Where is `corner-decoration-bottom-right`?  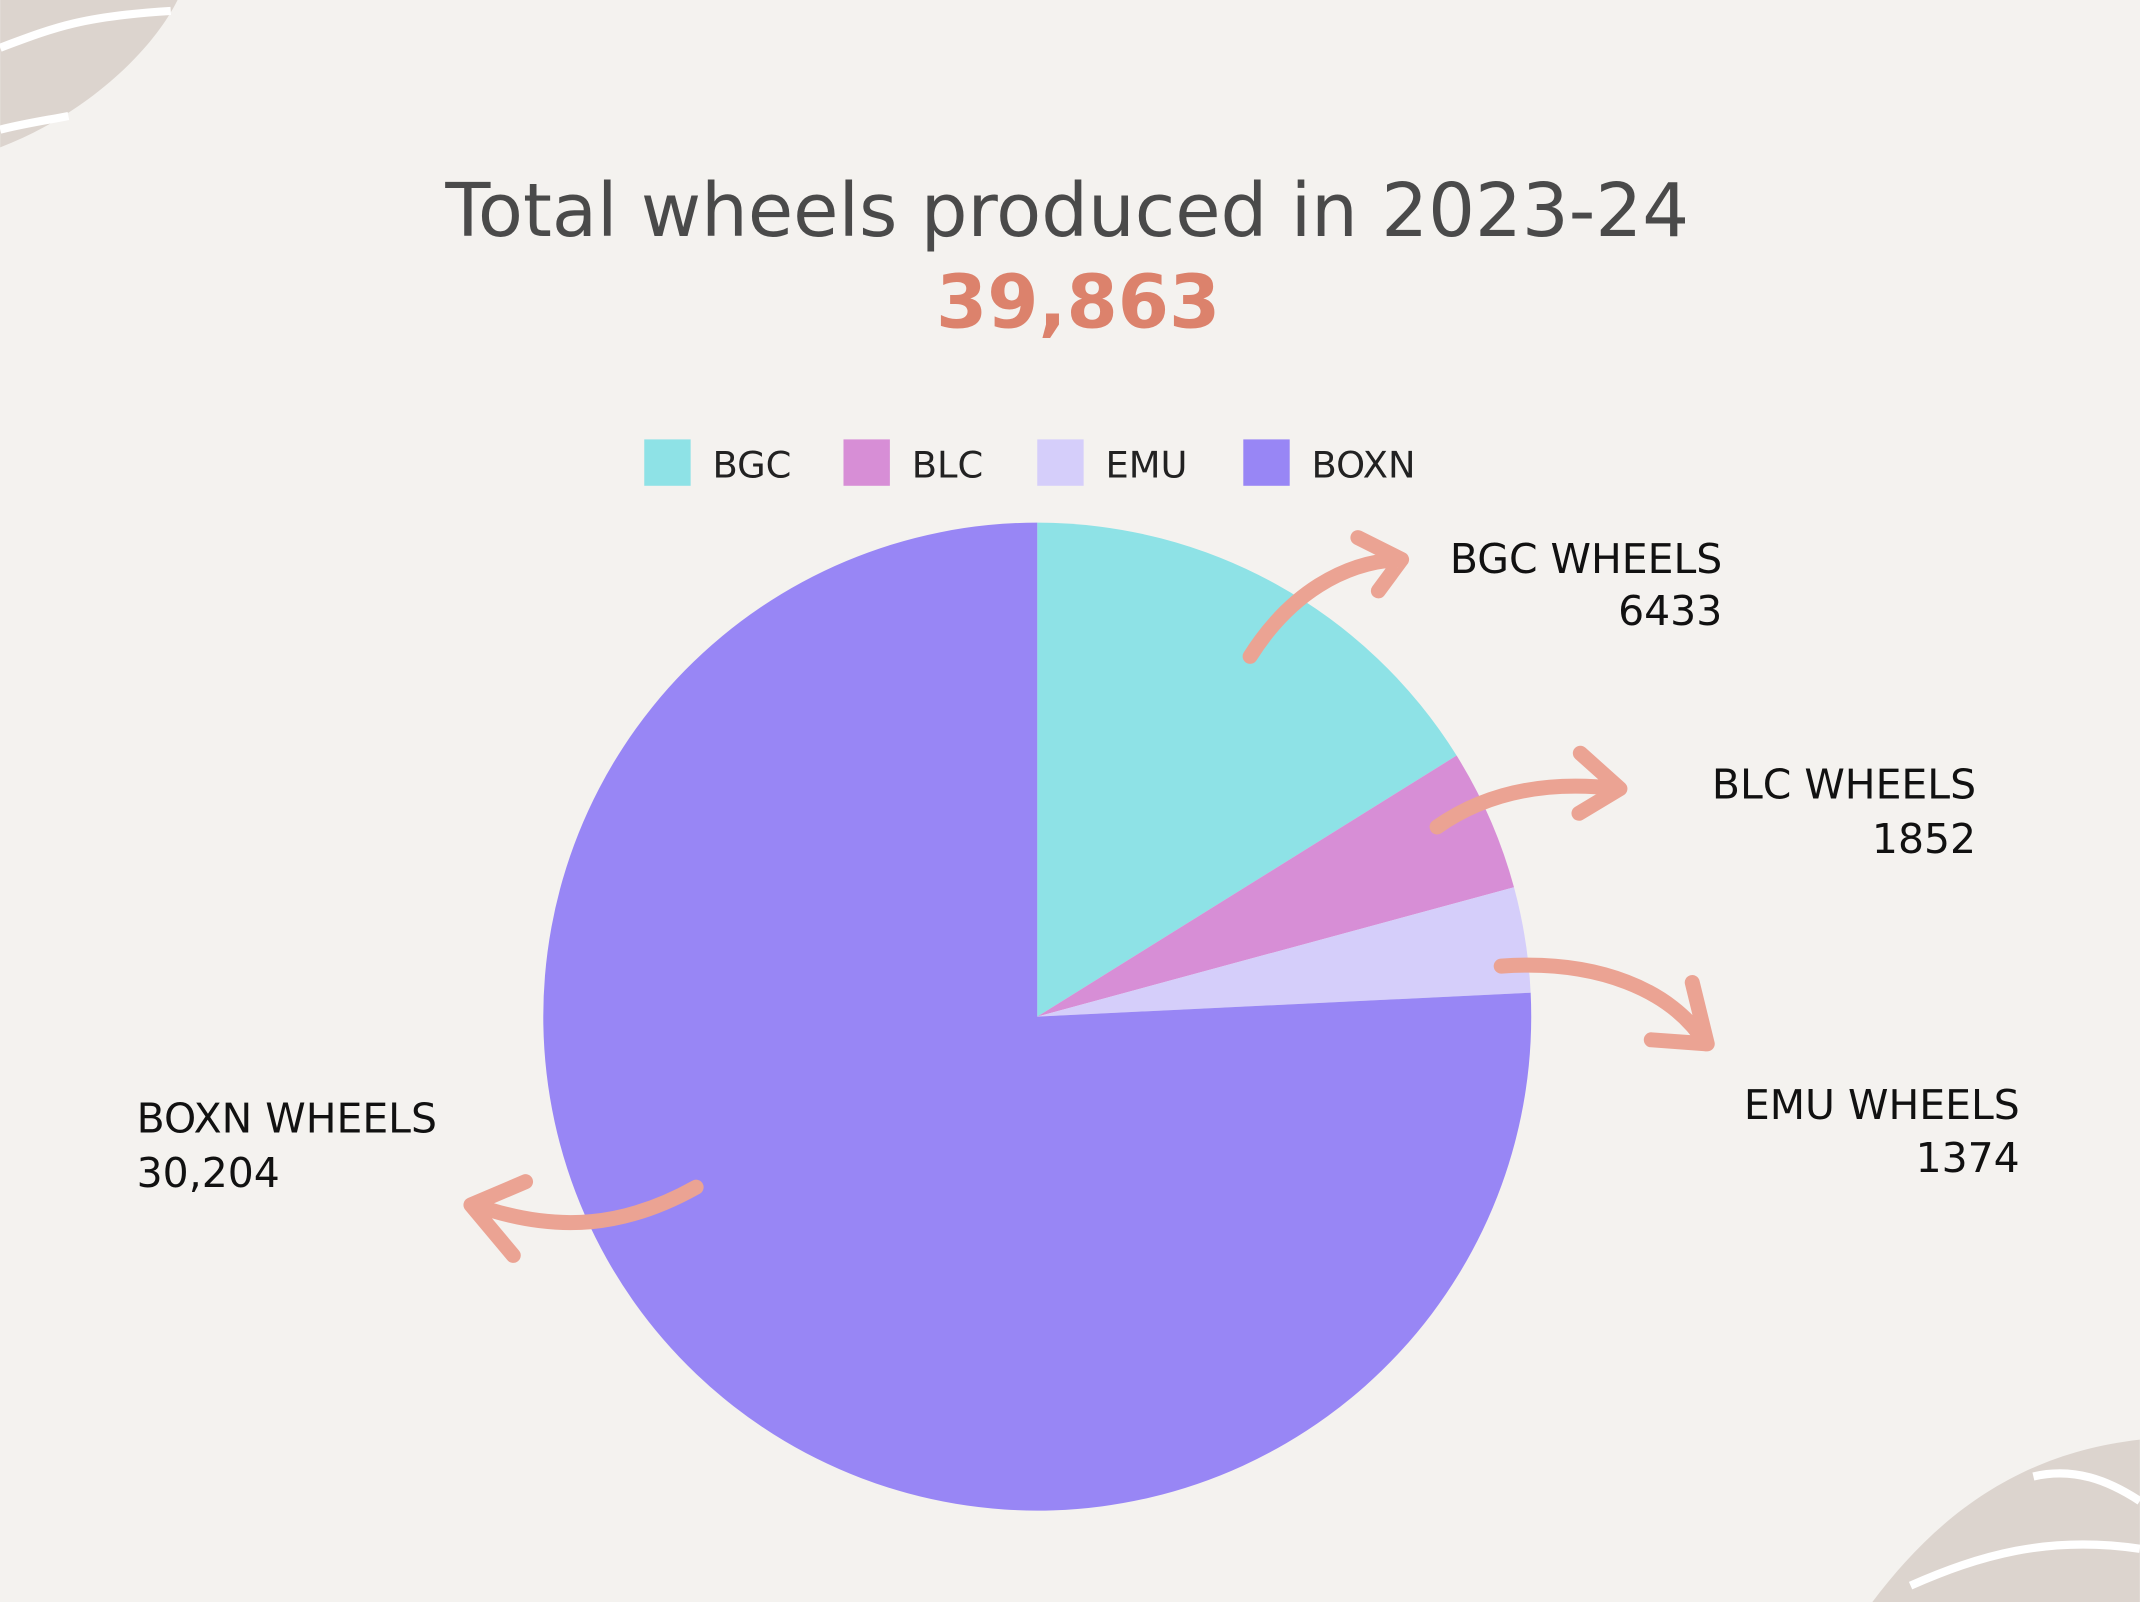
corner-decoration-bottom-right is located at coordinates (2006, 1520).